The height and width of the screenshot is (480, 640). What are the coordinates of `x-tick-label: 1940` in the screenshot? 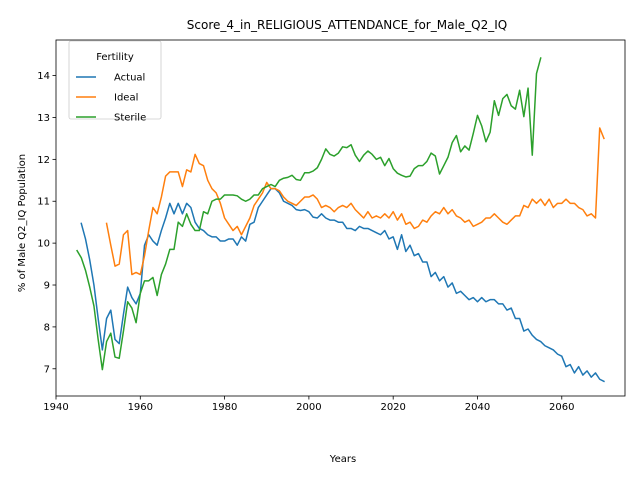 It's located at (55, 407).